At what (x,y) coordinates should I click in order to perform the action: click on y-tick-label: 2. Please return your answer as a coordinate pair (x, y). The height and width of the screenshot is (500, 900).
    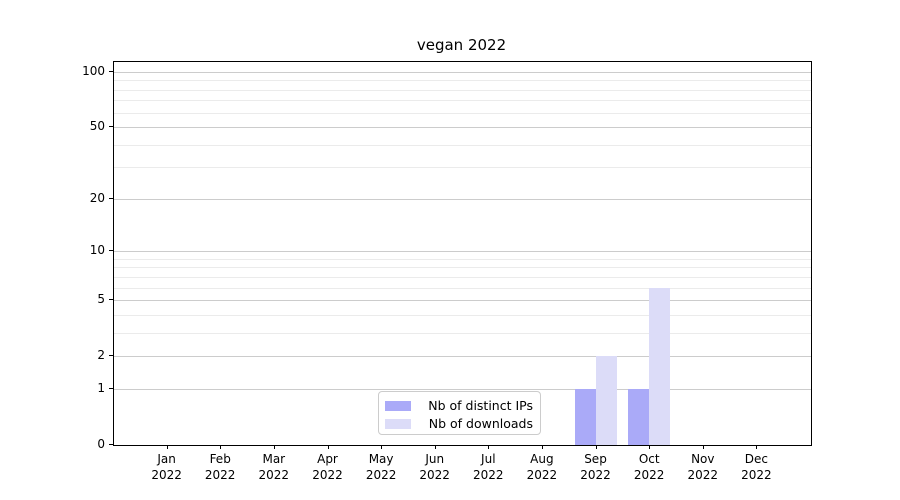
    Looking at the image, I should click on (101, 355).